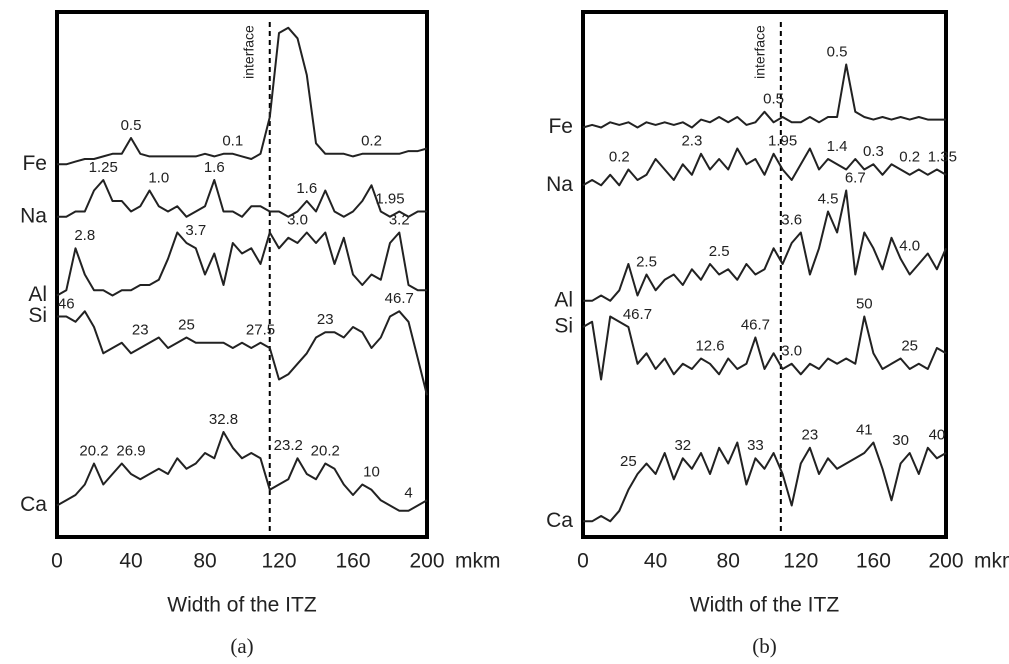 This screenshot has width=1009, height=664. What do you see at coordinates (709, 345) in the screenshot?
I see `concentration-label: 12.6` at bounding box center [709, 345].